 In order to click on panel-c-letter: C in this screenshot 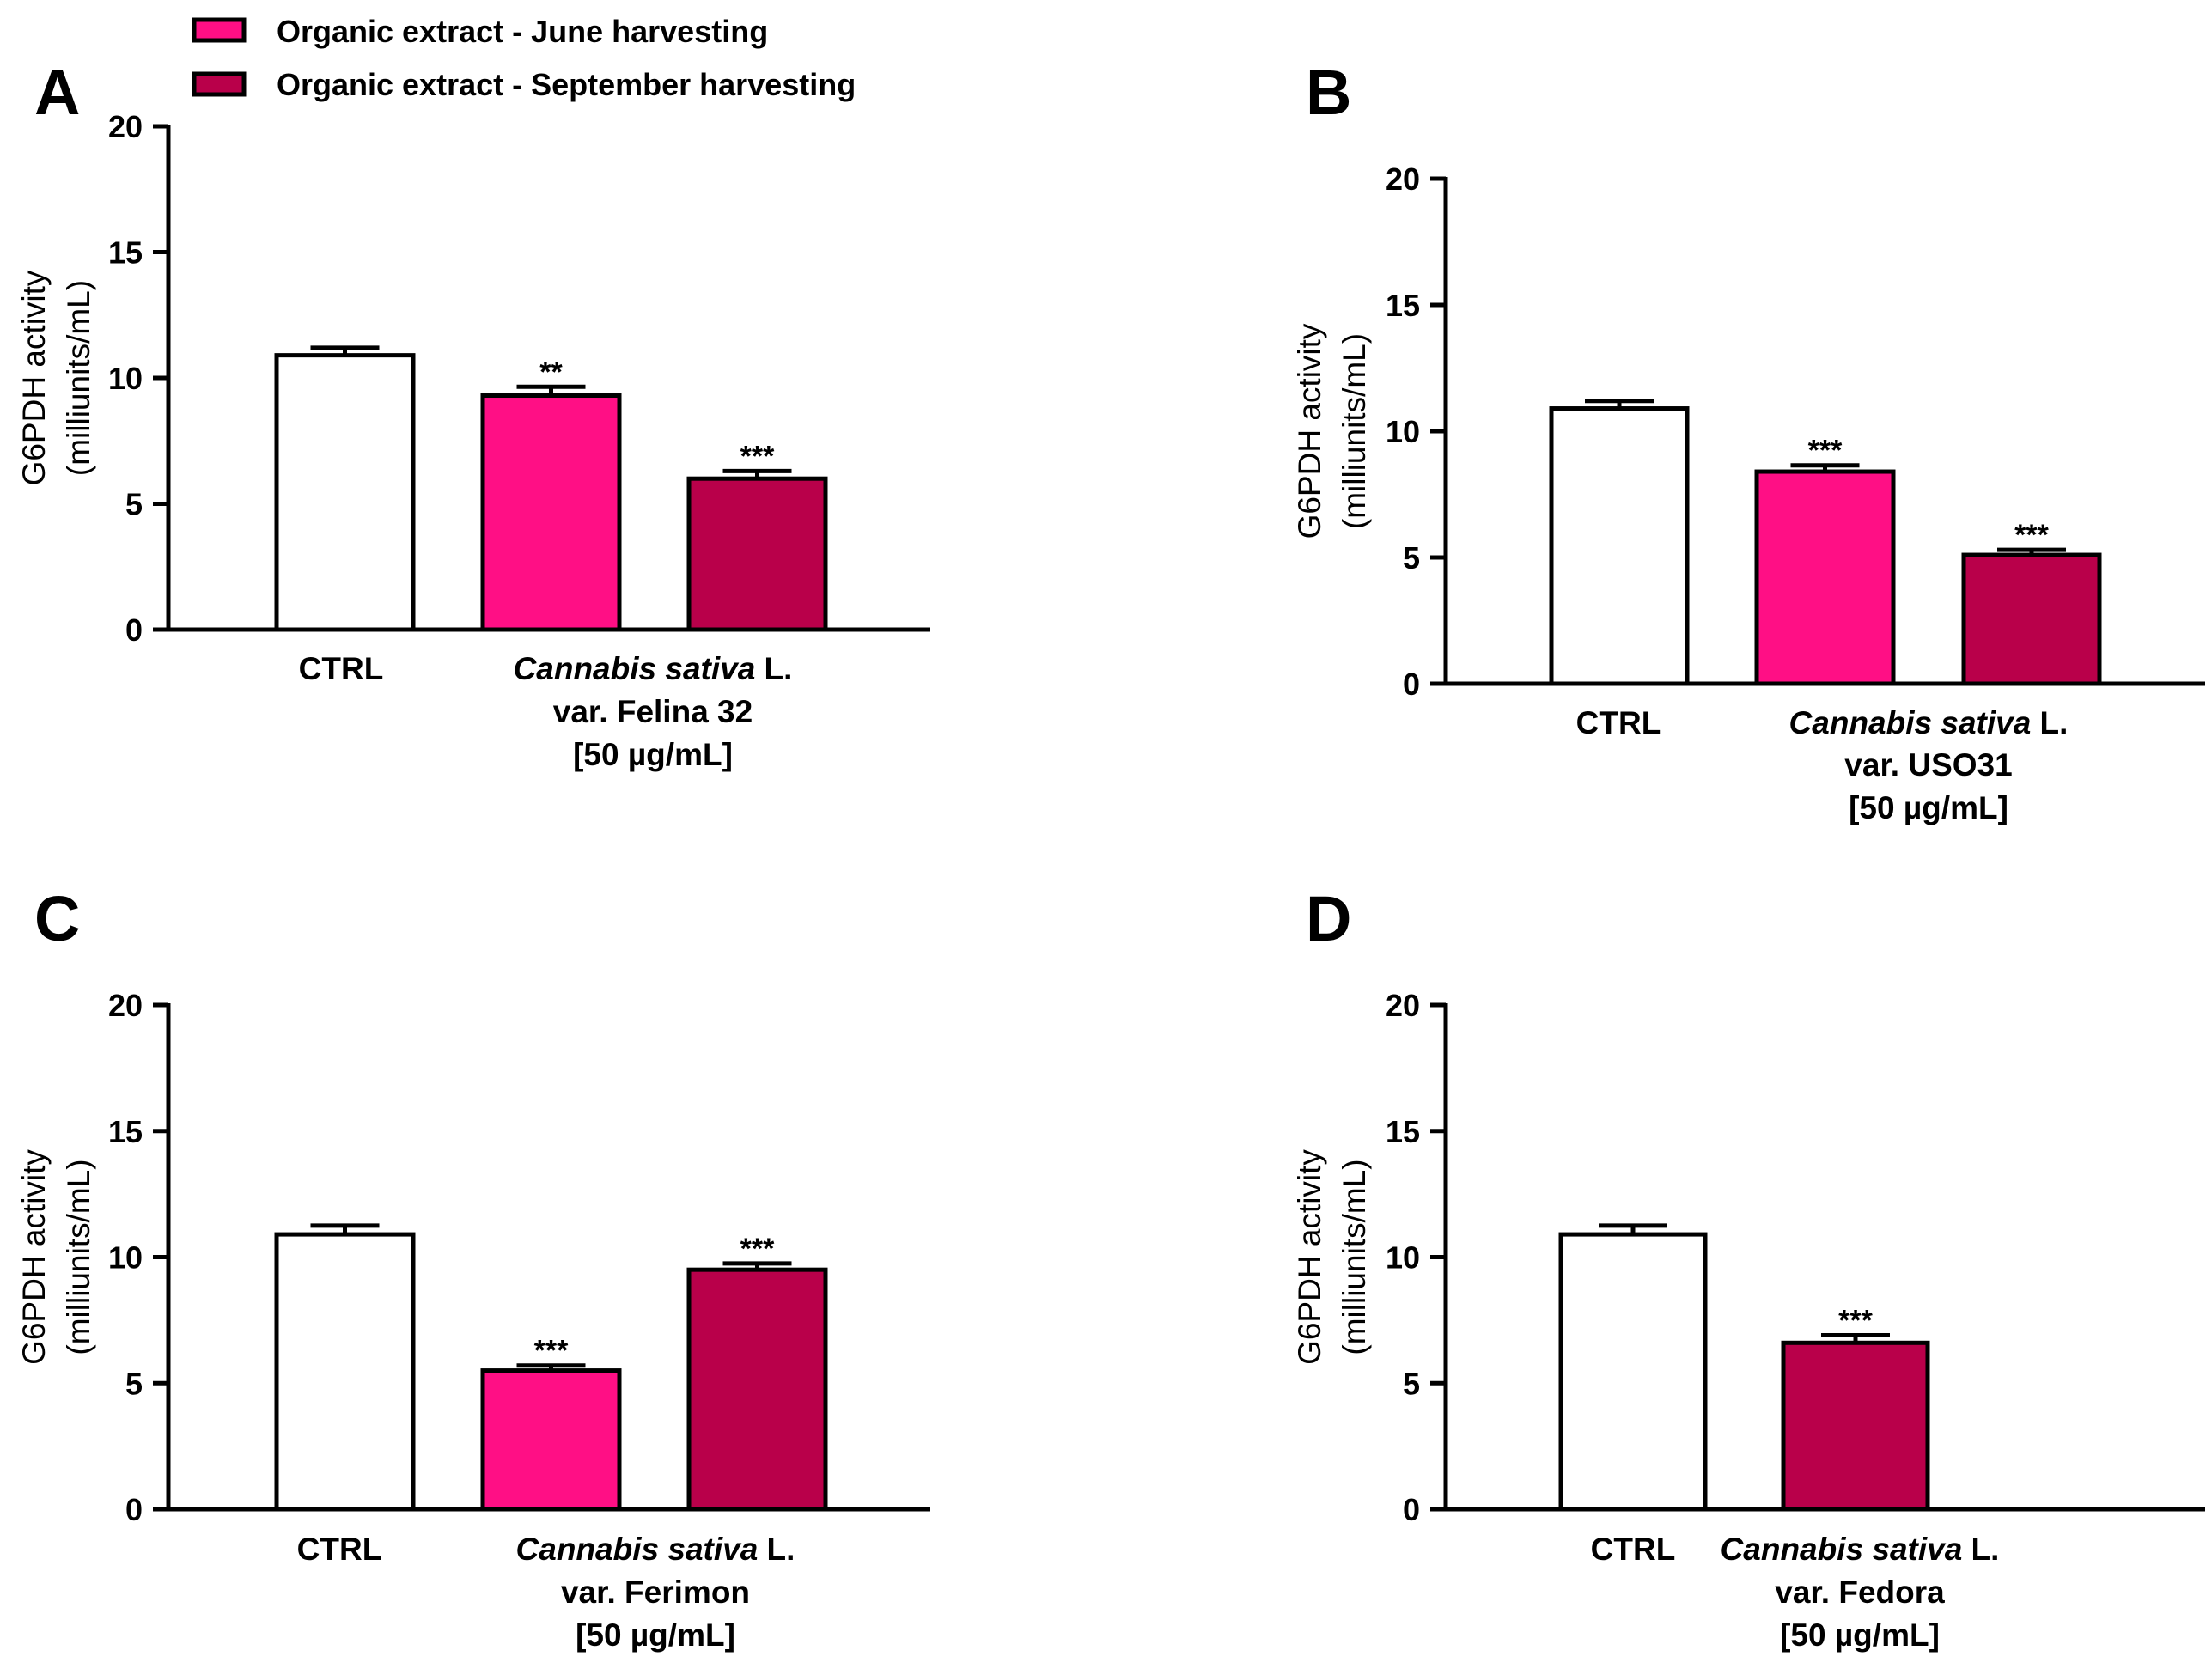, I will do `click(57, 918)`.